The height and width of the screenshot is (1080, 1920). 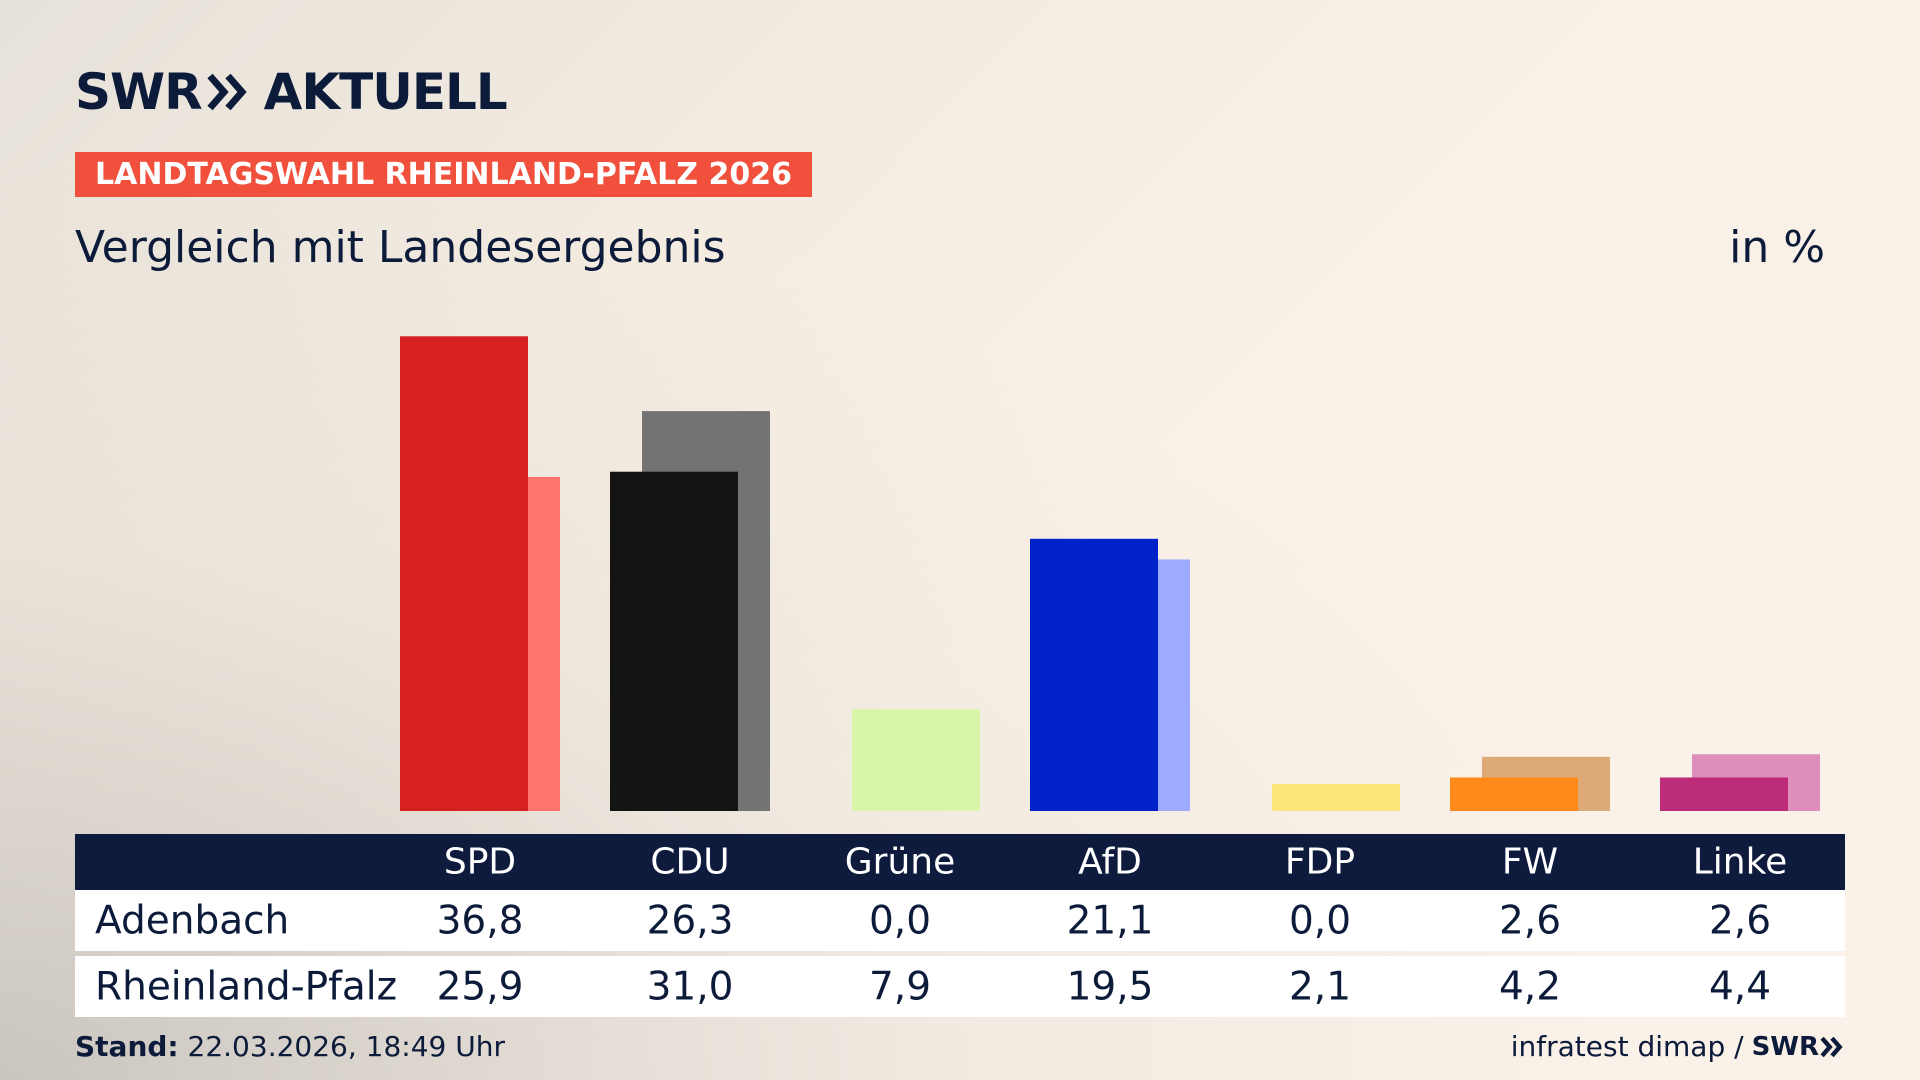 What do you see at coordinates (1785, 1046) in the screenshot?
I see `source-brand-name: SWR` at bounding box center [1785, 1046].